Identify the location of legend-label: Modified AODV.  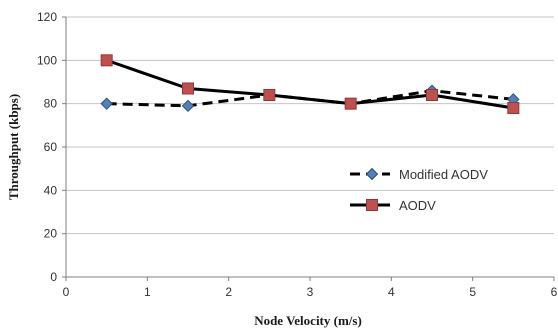
(443, 174).